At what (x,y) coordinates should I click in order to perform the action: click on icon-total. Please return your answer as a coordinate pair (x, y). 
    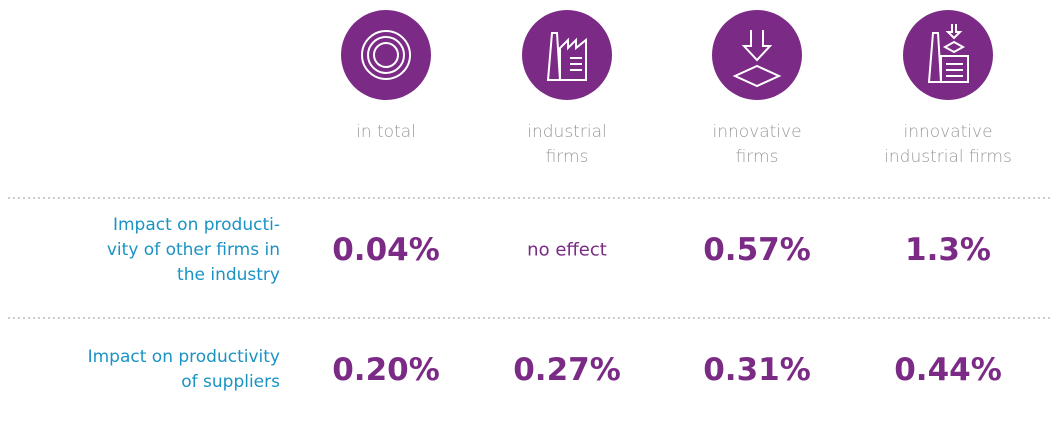
    Looking at the image, I should click on (386, 55).